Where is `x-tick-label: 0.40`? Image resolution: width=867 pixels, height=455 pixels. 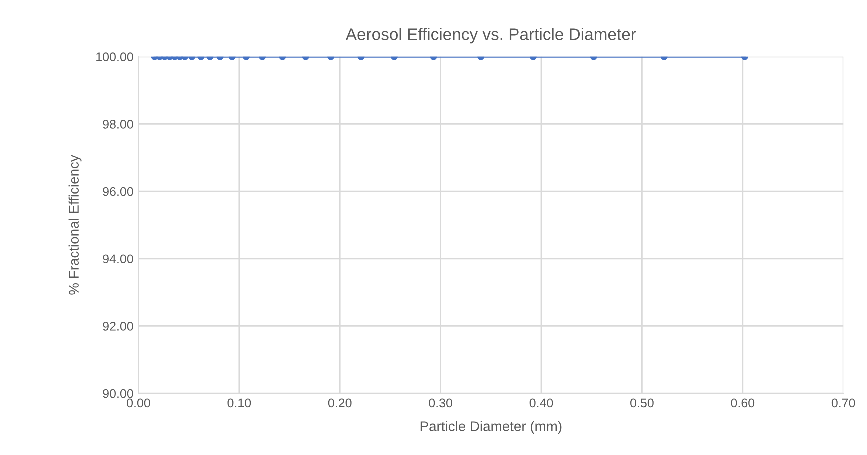
x-tick-label: 0.40 is located at coordinates (542, 403).